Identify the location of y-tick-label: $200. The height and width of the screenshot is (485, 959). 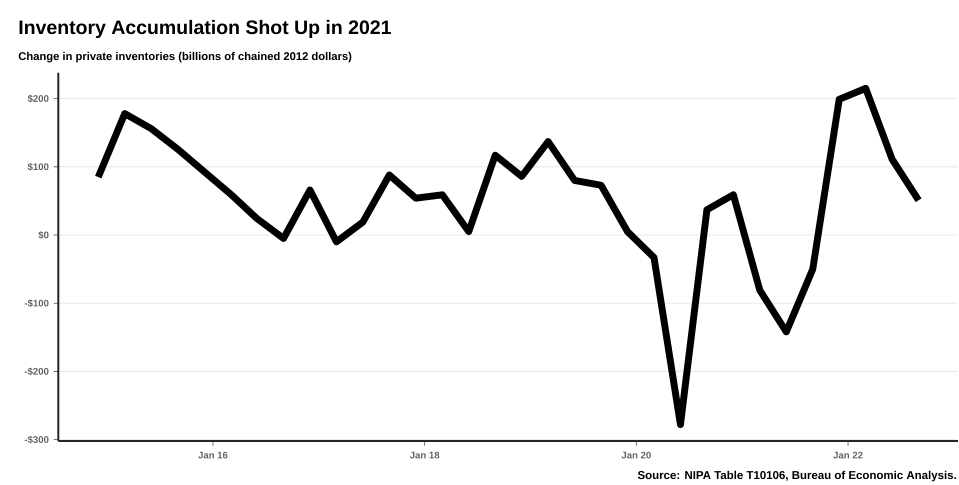
(38, 98).